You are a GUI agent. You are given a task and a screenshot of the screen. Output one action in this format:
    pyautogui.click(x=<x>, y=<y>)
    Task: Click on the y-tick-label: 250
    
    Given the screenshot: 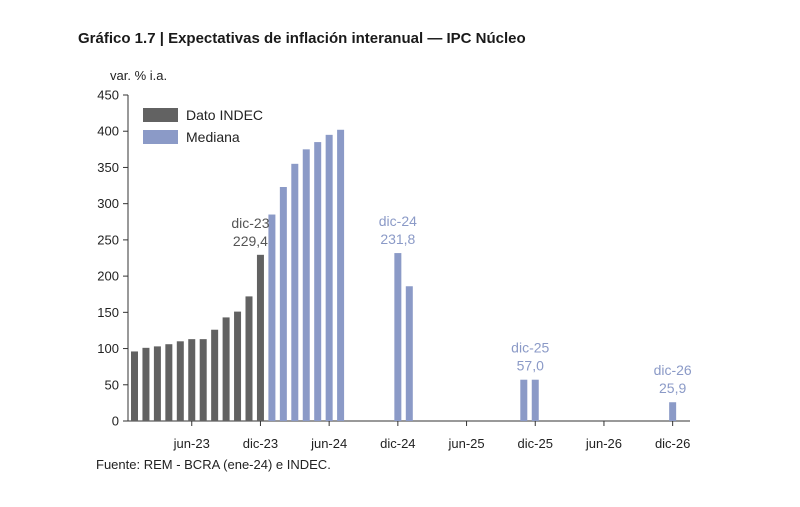 What is the action you would take?
    pyautogui.click(x=108, y=239)
    